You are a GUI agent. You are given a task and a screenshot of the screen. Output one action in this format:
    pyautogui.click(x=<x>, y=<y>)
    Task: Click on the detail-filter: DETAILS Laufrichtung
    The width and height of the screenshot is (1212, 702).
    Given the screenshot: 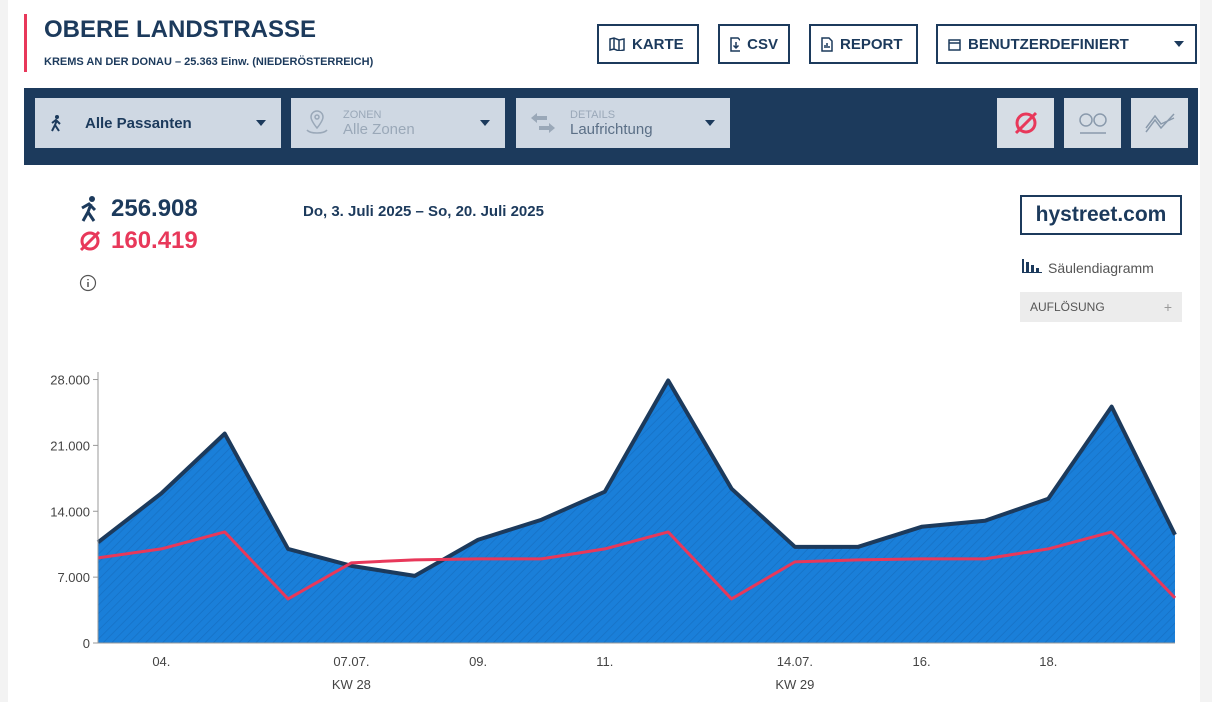 What is the action you would take?
    pyautogui.click(x=623, y=123)
    